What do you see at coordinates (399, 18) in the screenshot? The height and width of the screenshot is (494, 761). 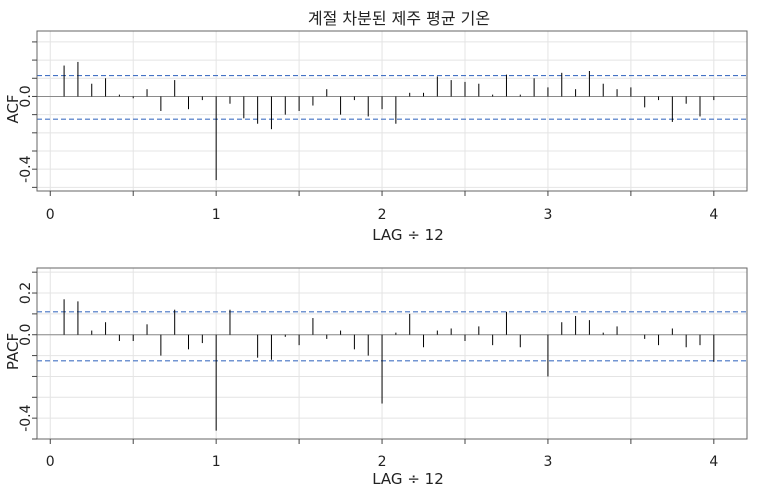 I see `chart-title: 계절 차분된 제주 평균 기온` at bounding box center [399, 18].